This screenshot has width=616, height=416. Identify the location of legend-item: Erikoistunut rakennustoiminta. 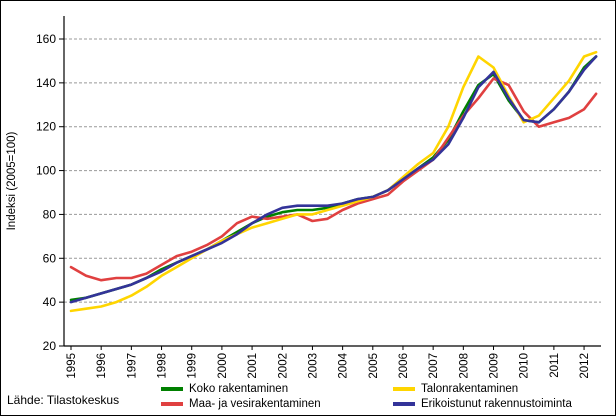
(482, 404).